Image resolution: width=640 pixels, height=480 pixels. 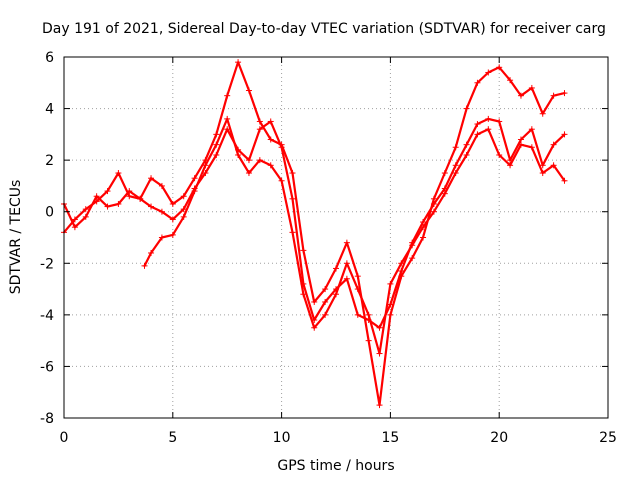 What do you see at coordinates (49, 161) in the screenshot?
I see `y-tick-label: 2` at bounding box center [49, 161].